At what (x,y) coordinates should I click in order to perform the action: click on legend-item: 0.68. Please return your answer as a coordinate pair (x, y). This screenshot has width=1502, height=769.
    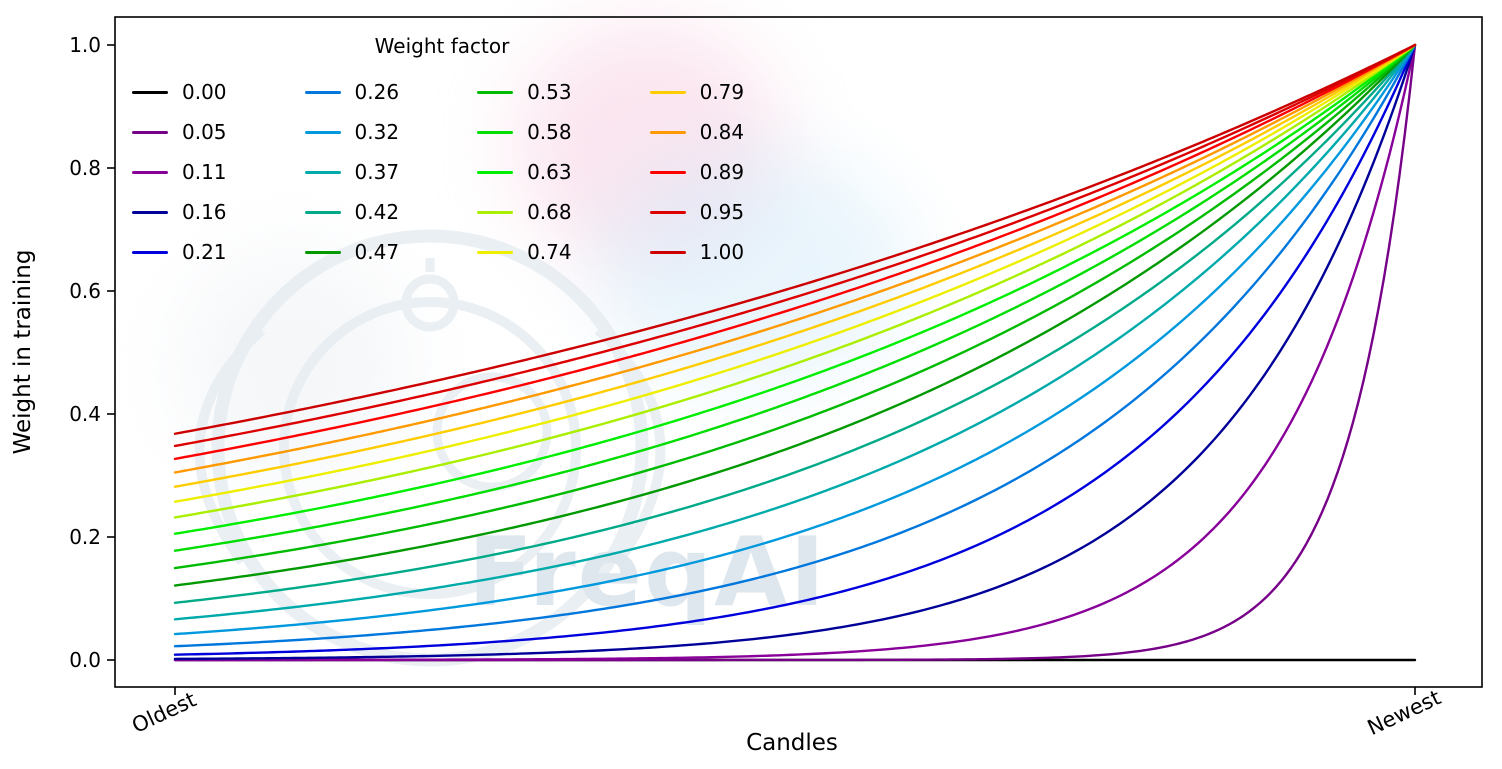
    Looking at the image, I should click on (524, 212).